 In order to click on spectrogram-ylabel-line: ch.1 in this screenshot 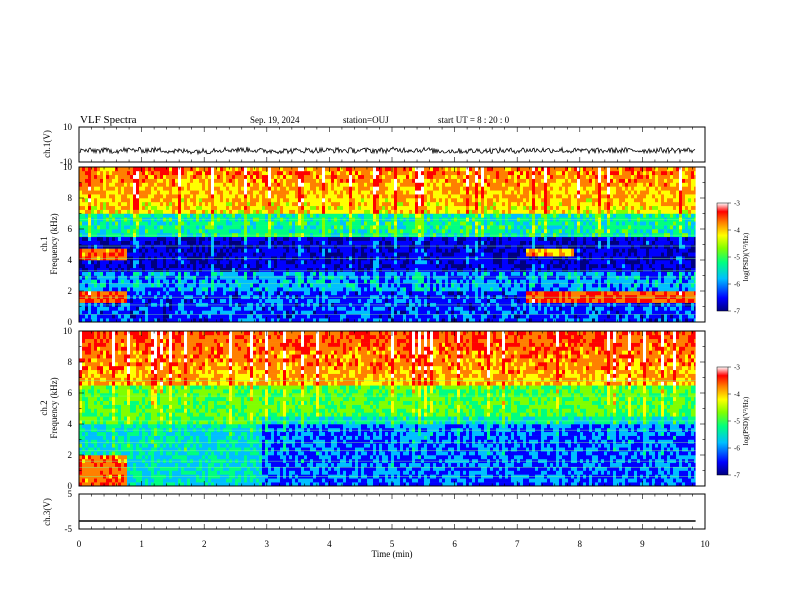, I will do `click(44, 243)`.